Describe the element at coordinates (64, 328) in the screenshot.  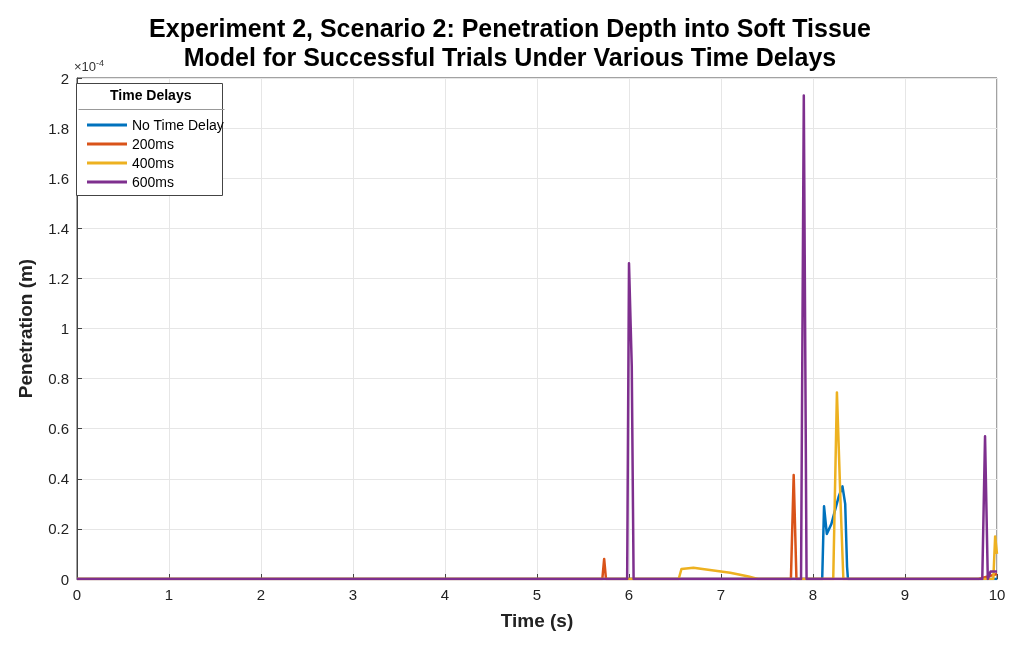
I see `y-tick-label: 1` at that location.